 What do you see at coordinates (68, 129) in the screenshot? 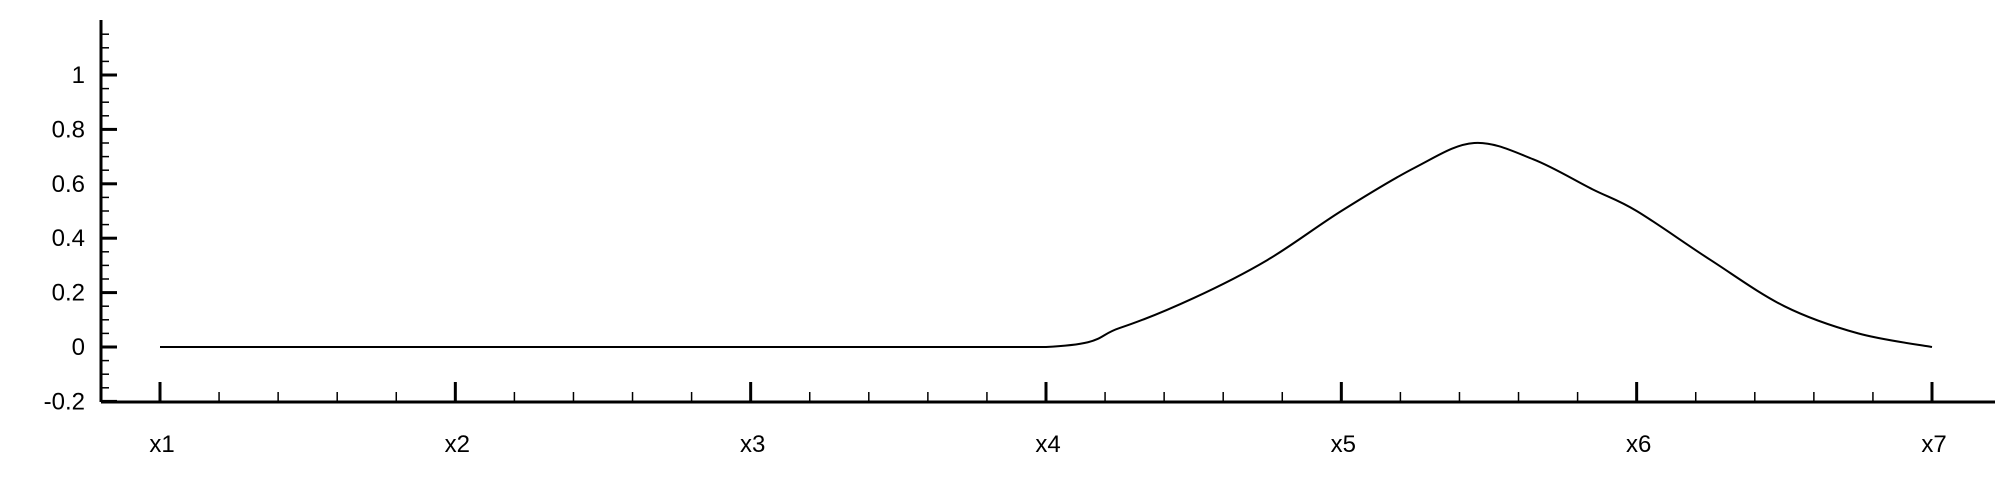
I see `y-tick-label: 0.8` at bounding box center [68, 129].